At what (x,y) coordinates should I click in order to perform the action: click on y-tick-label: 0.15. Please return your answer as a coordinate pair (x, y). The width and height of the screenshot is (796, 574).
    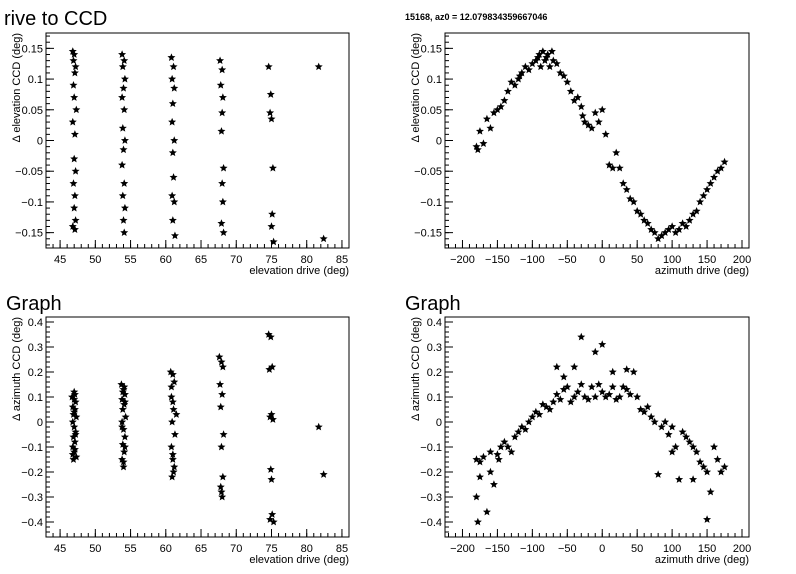
    Looking at the image, I should click on (431, 49).